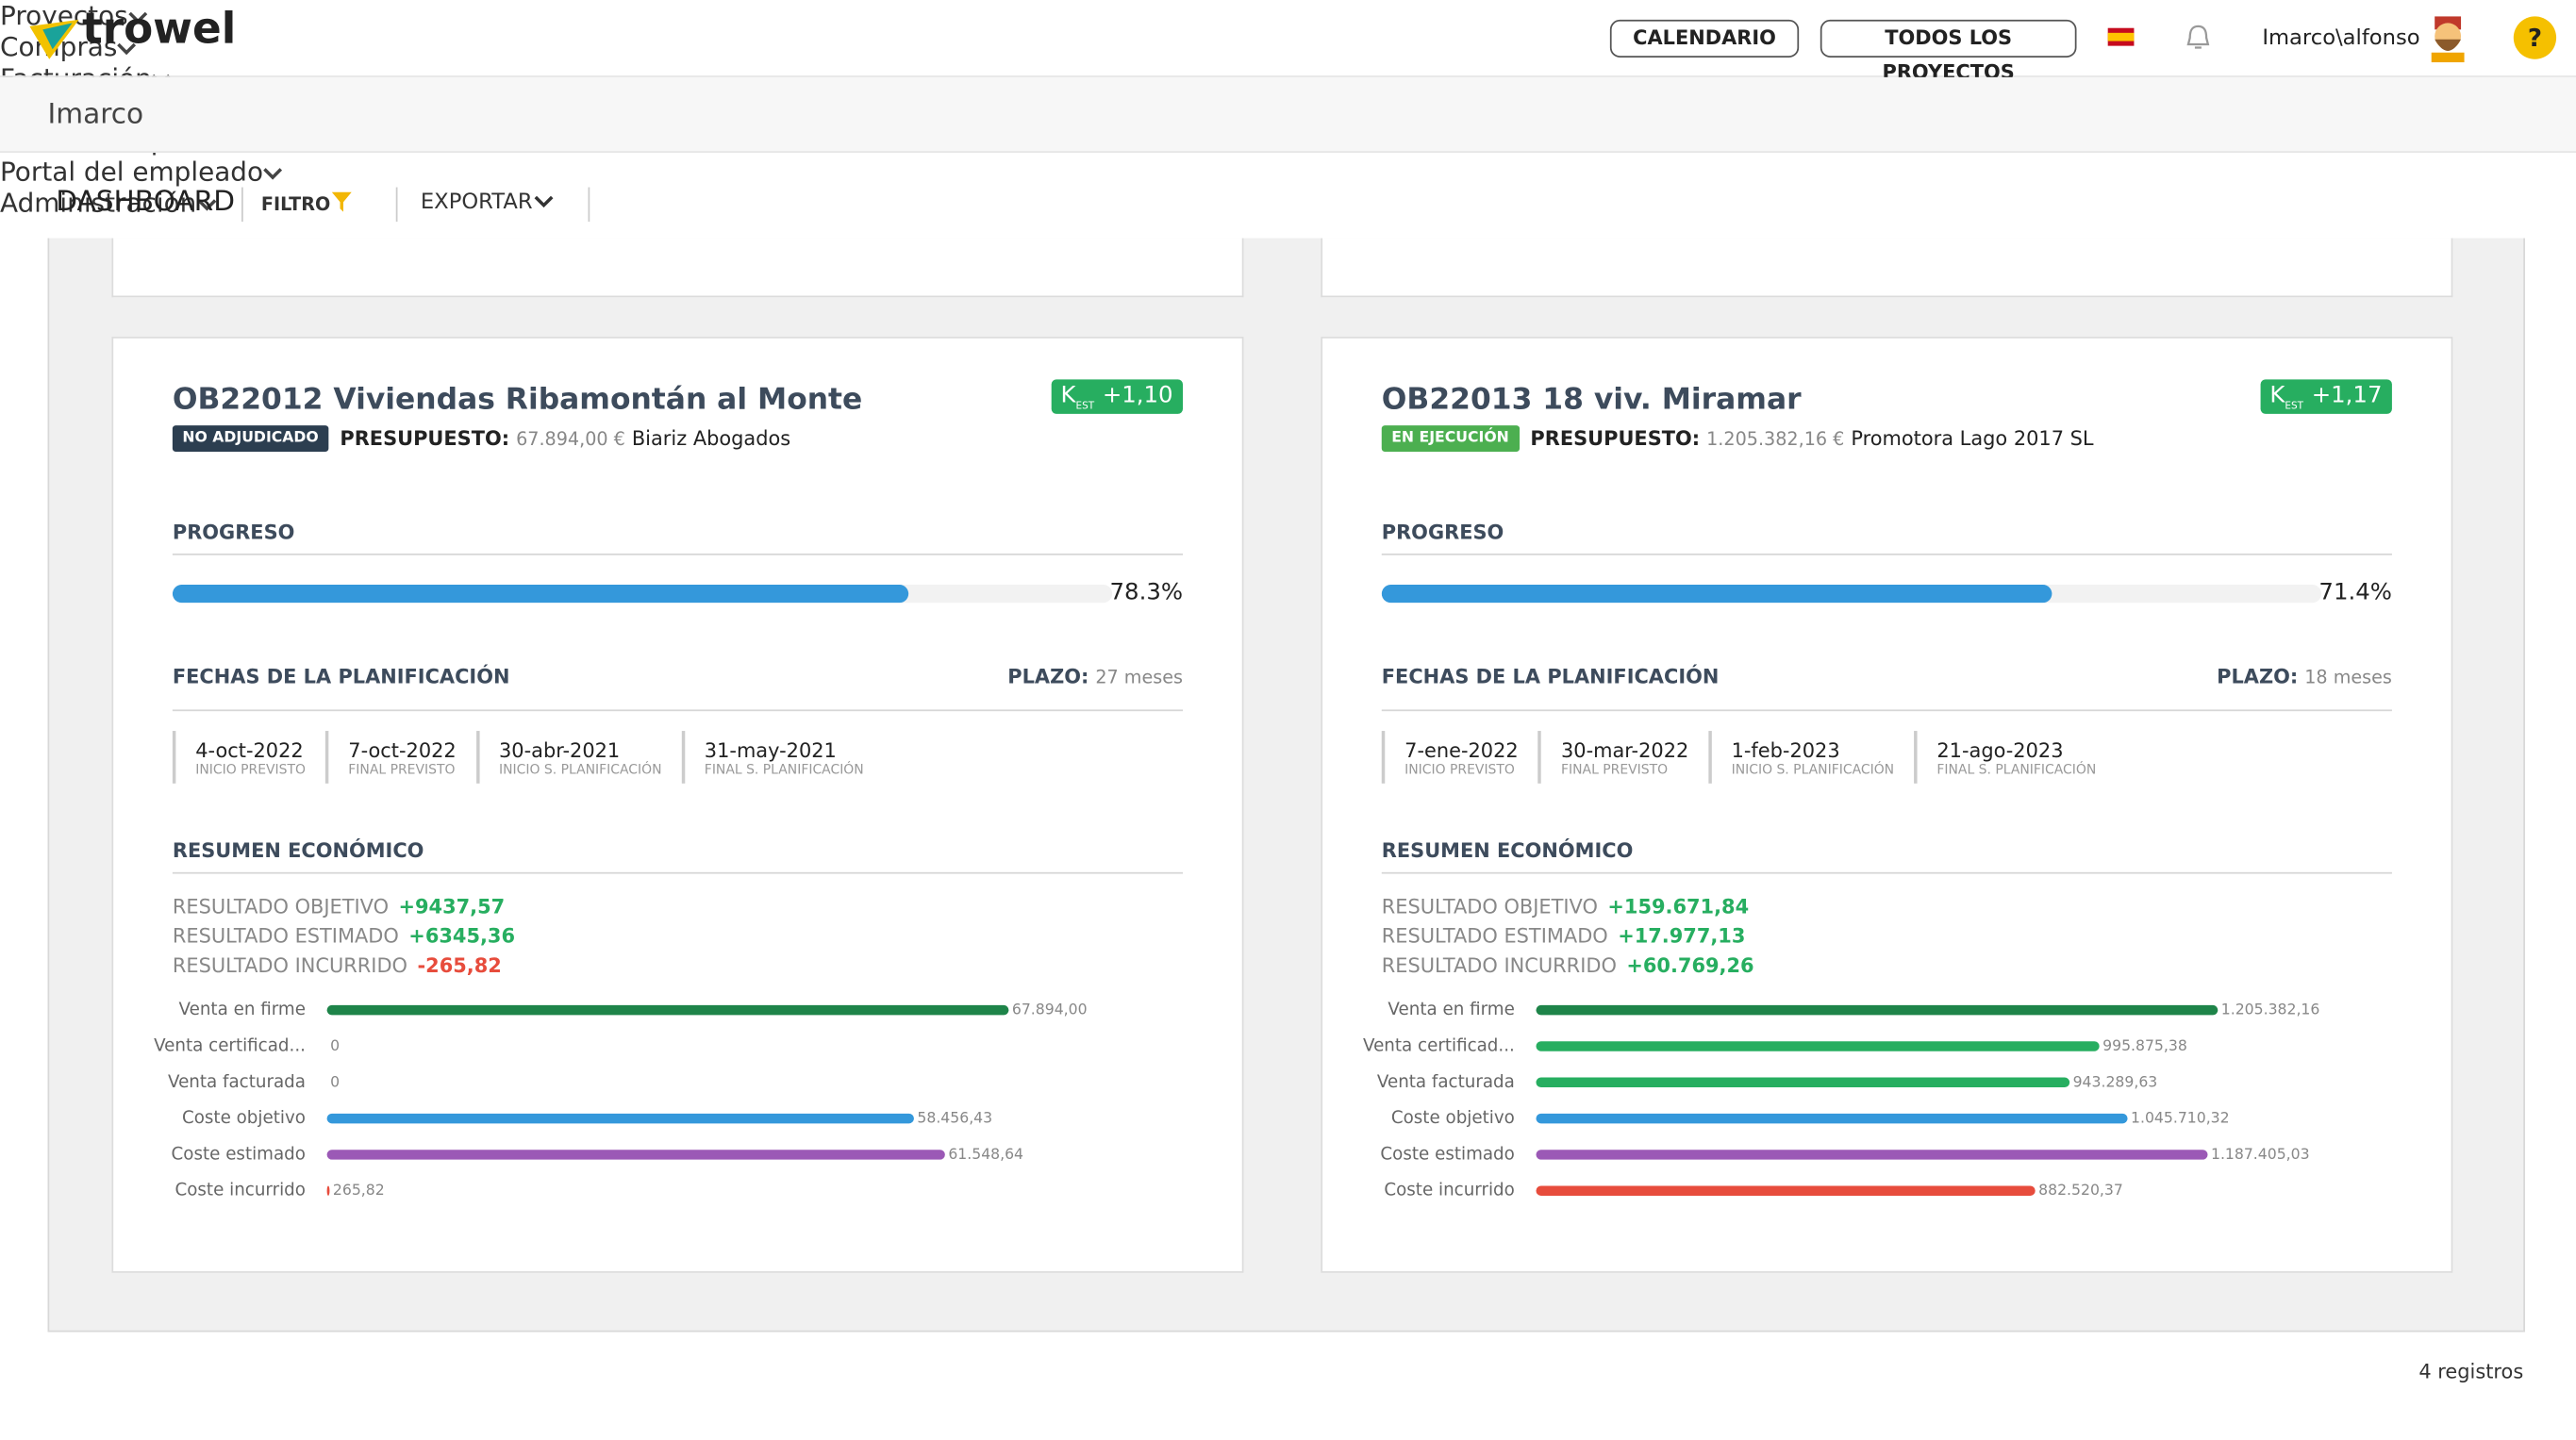  What do you see at coordinates (296, 204) in the screenshot?
I see `filter-button: FILTRO` at bounding box center [296, 204].